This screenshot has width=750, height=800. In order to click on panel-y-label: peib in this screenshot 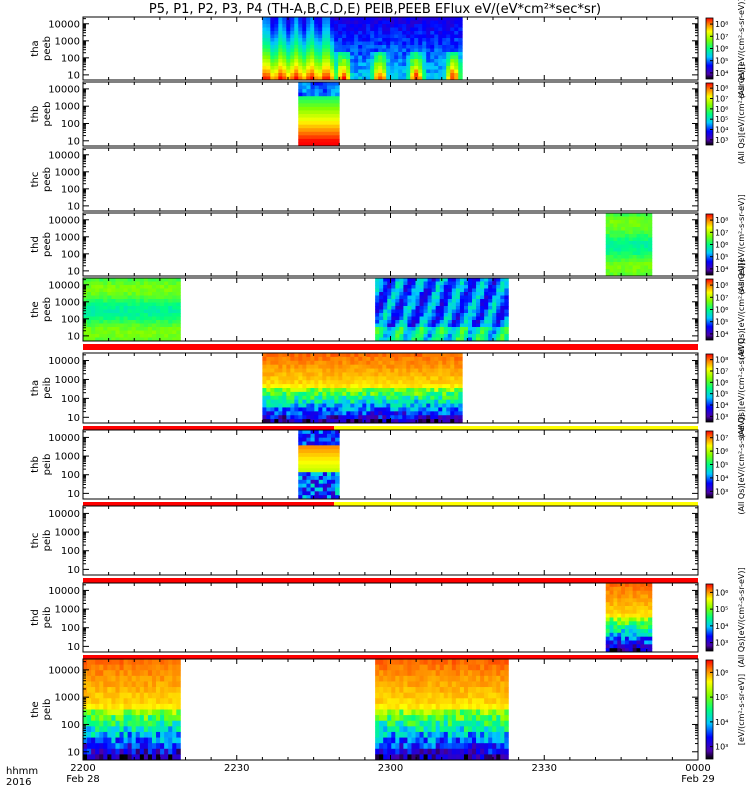, I will do `click(47, 465)`.